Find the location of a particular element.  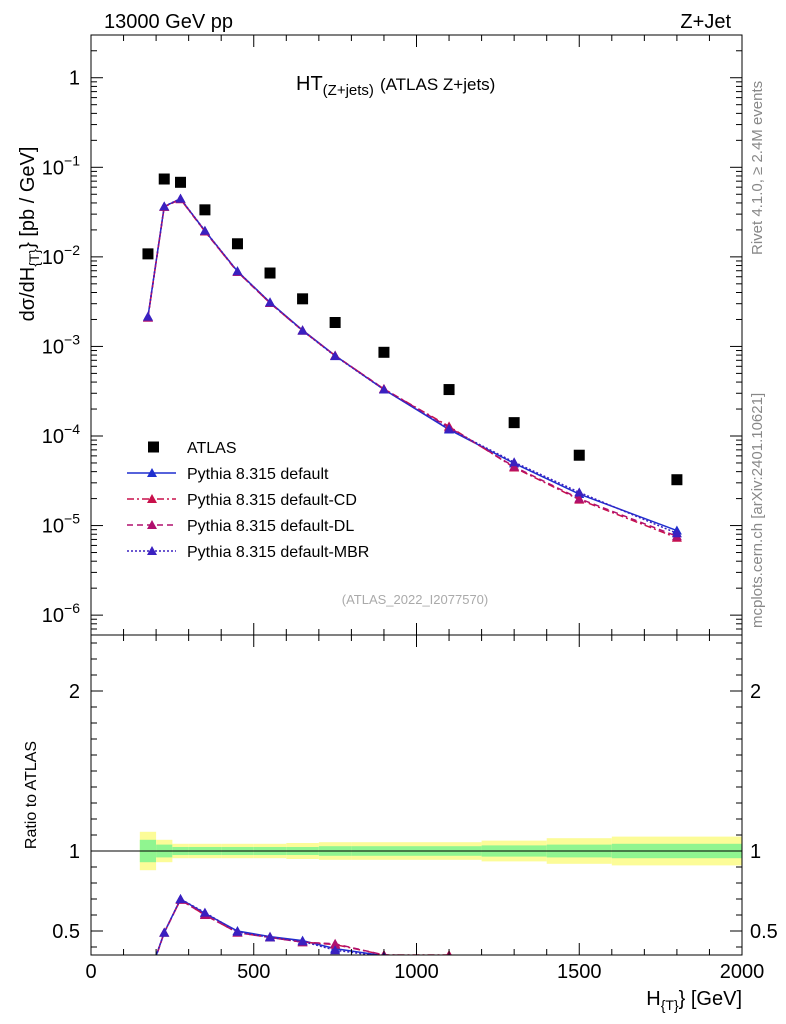

legend-label-dl: Pythia 8.315 default-DL is located at coordinates (270, 526).